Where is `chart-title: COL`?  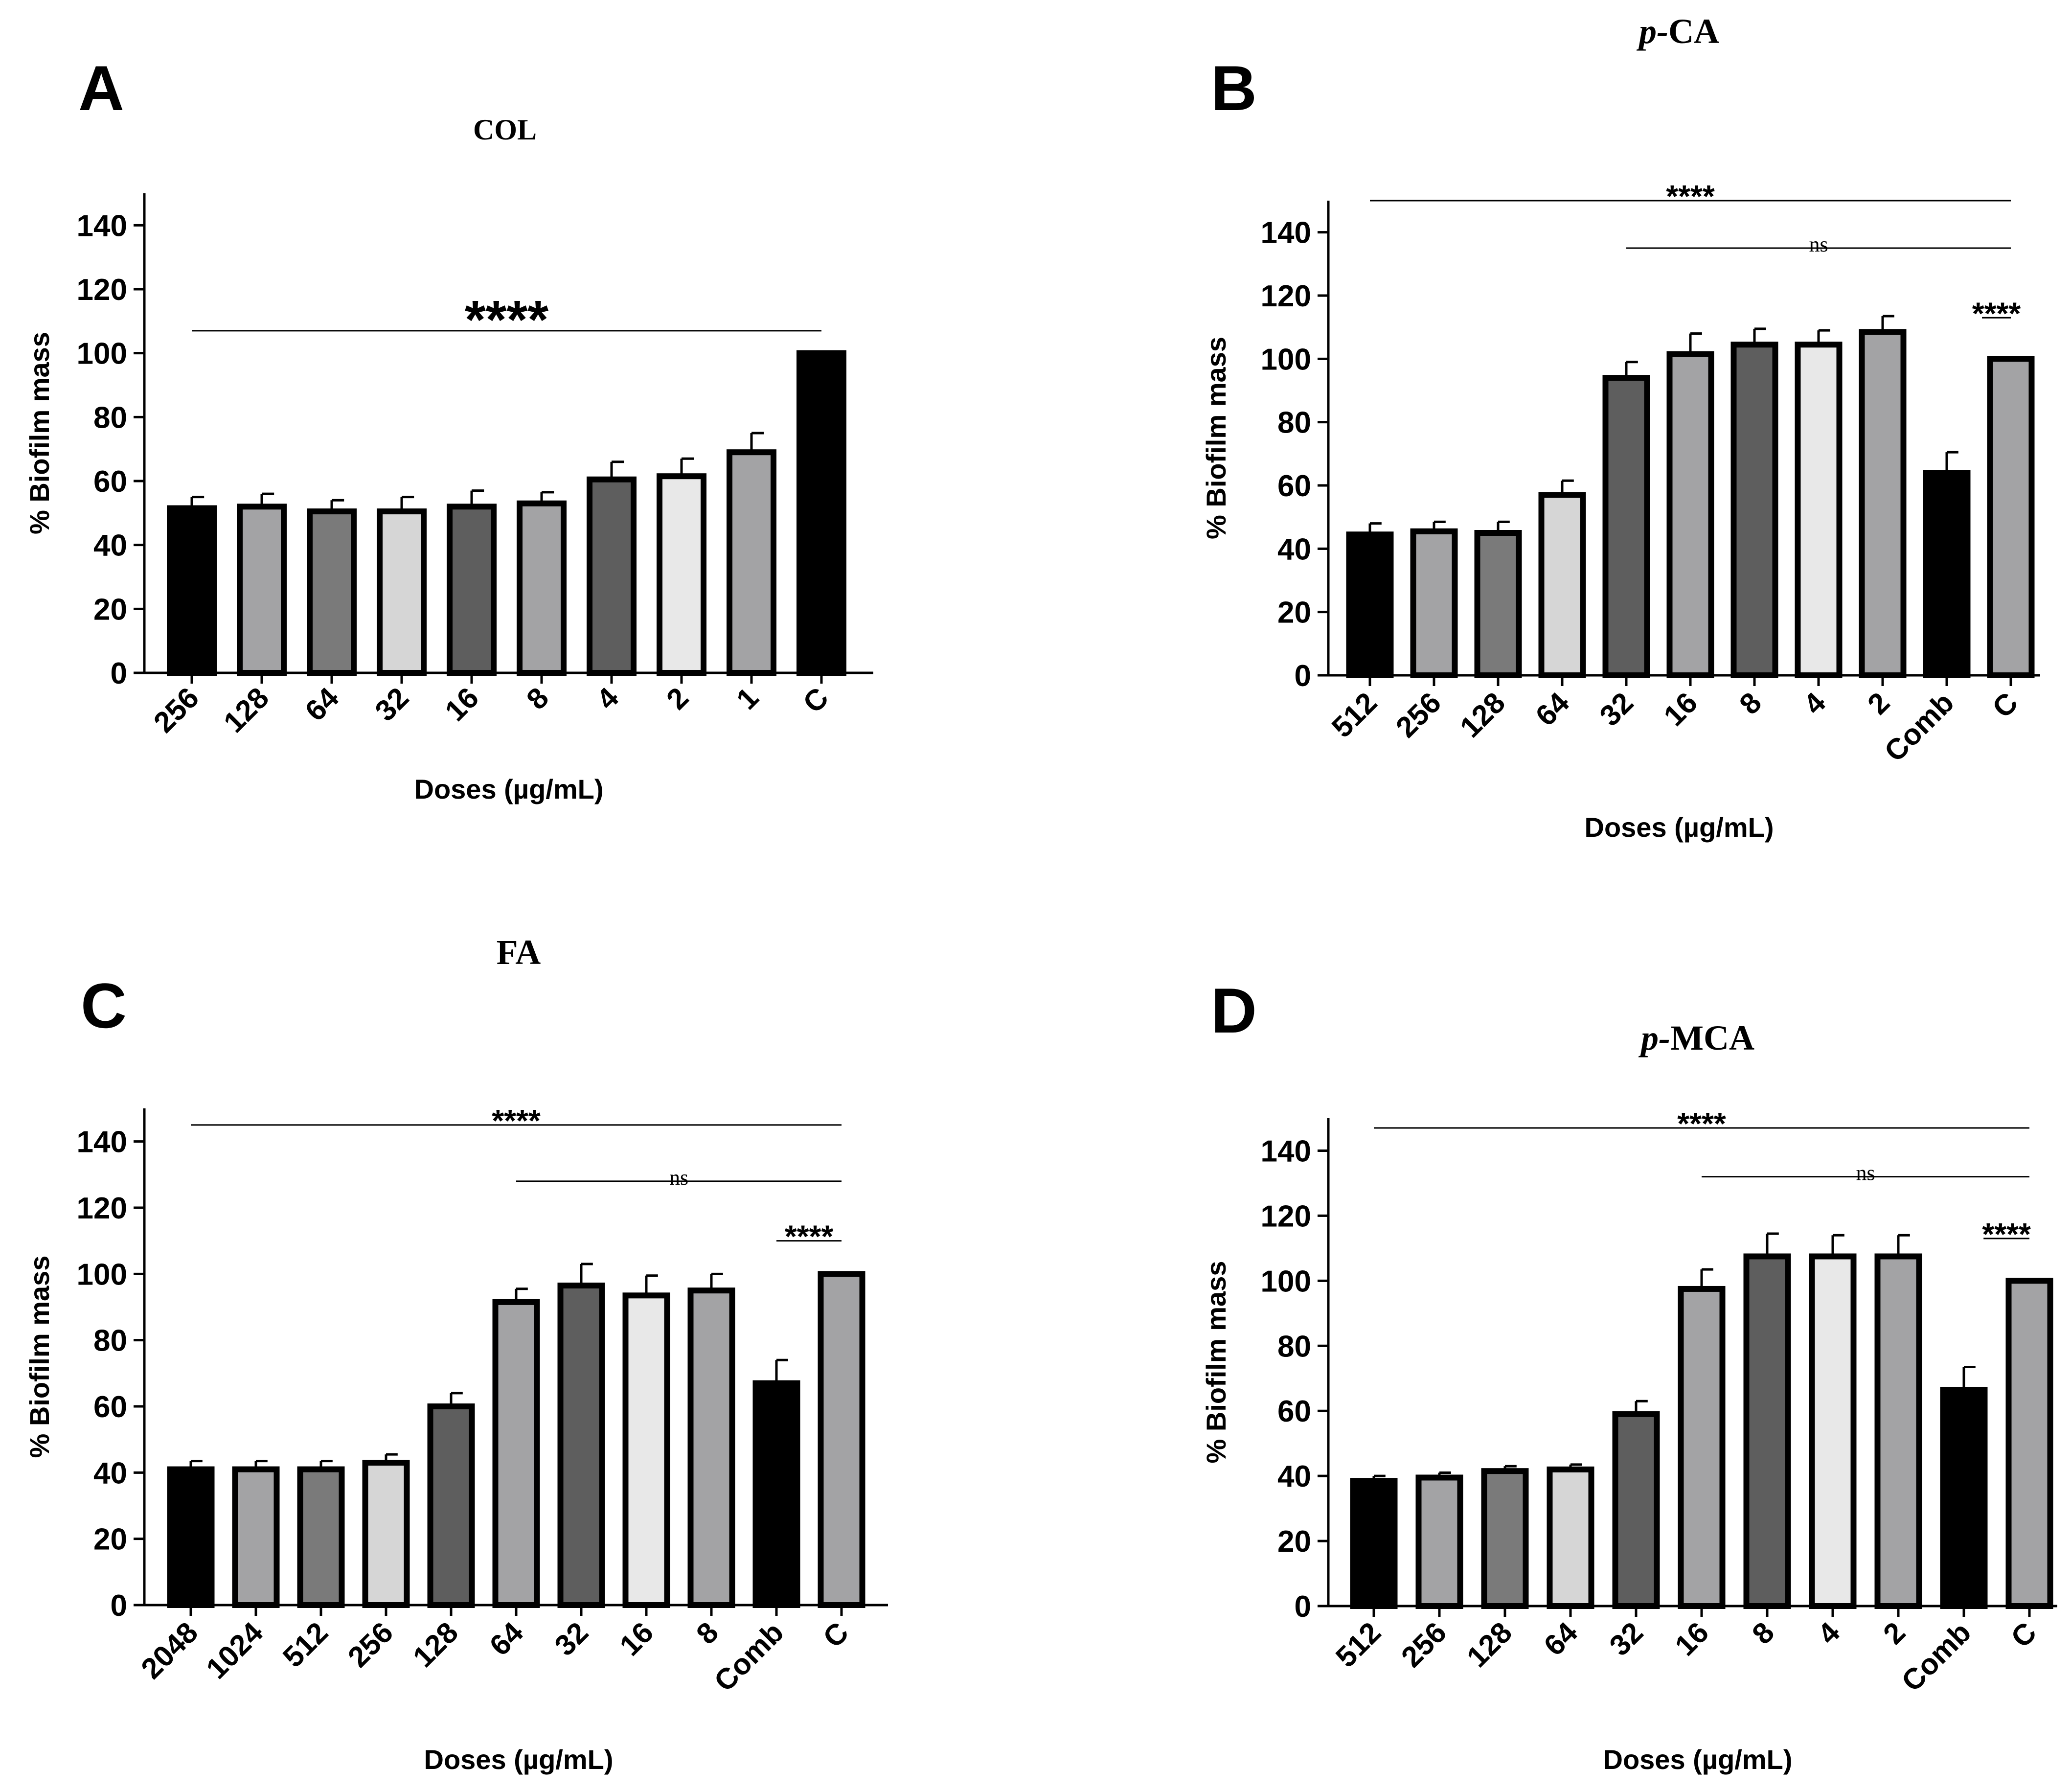
chart-title: COL is located at coordinates (505, 130).